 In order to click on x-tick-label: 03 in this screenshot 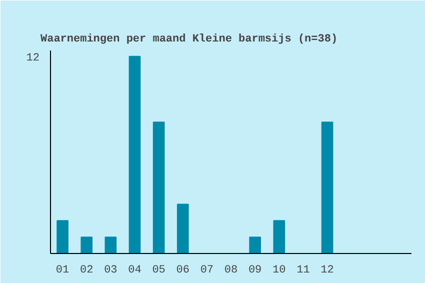, I will do `click(111, 270)`.